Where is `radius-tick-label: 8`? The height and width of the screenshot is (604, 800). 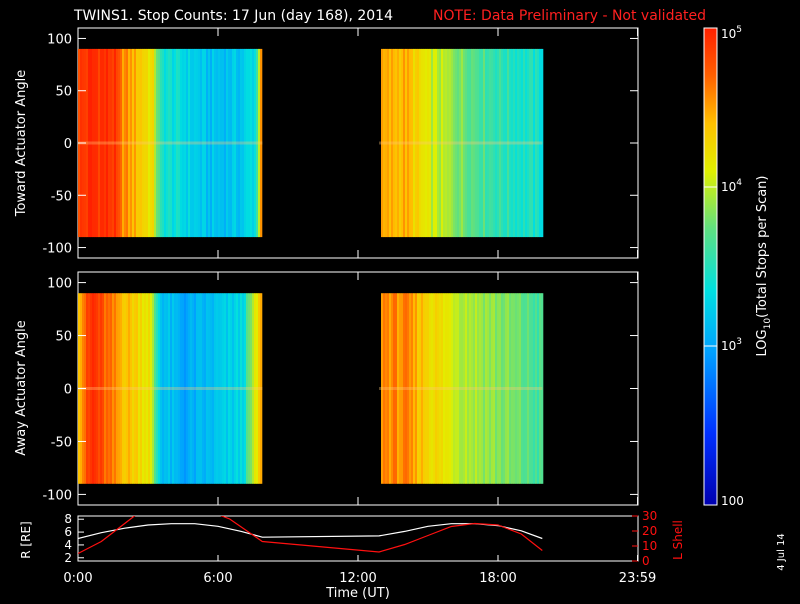 radius-tick-label: 8 is located at coordinates (68, 519).